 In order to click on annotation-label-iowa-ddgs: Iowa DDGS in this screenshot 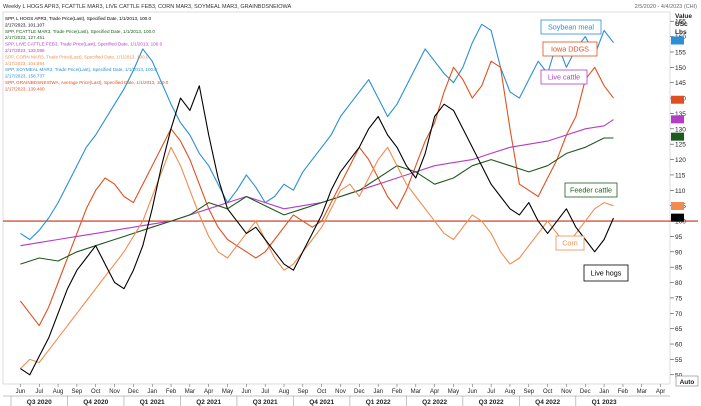, I will do `click(570, 49)`.